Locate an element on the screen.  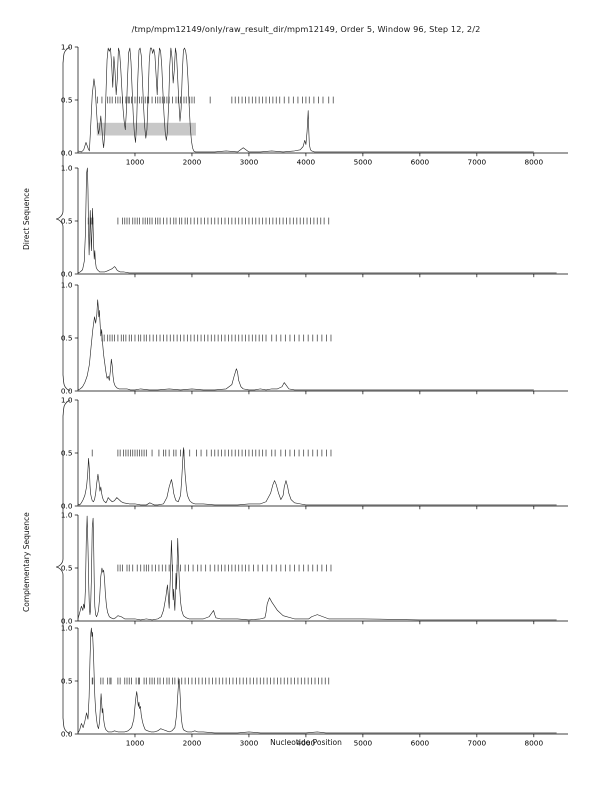
group-brace-complementary is located at coordinates (63, 567).